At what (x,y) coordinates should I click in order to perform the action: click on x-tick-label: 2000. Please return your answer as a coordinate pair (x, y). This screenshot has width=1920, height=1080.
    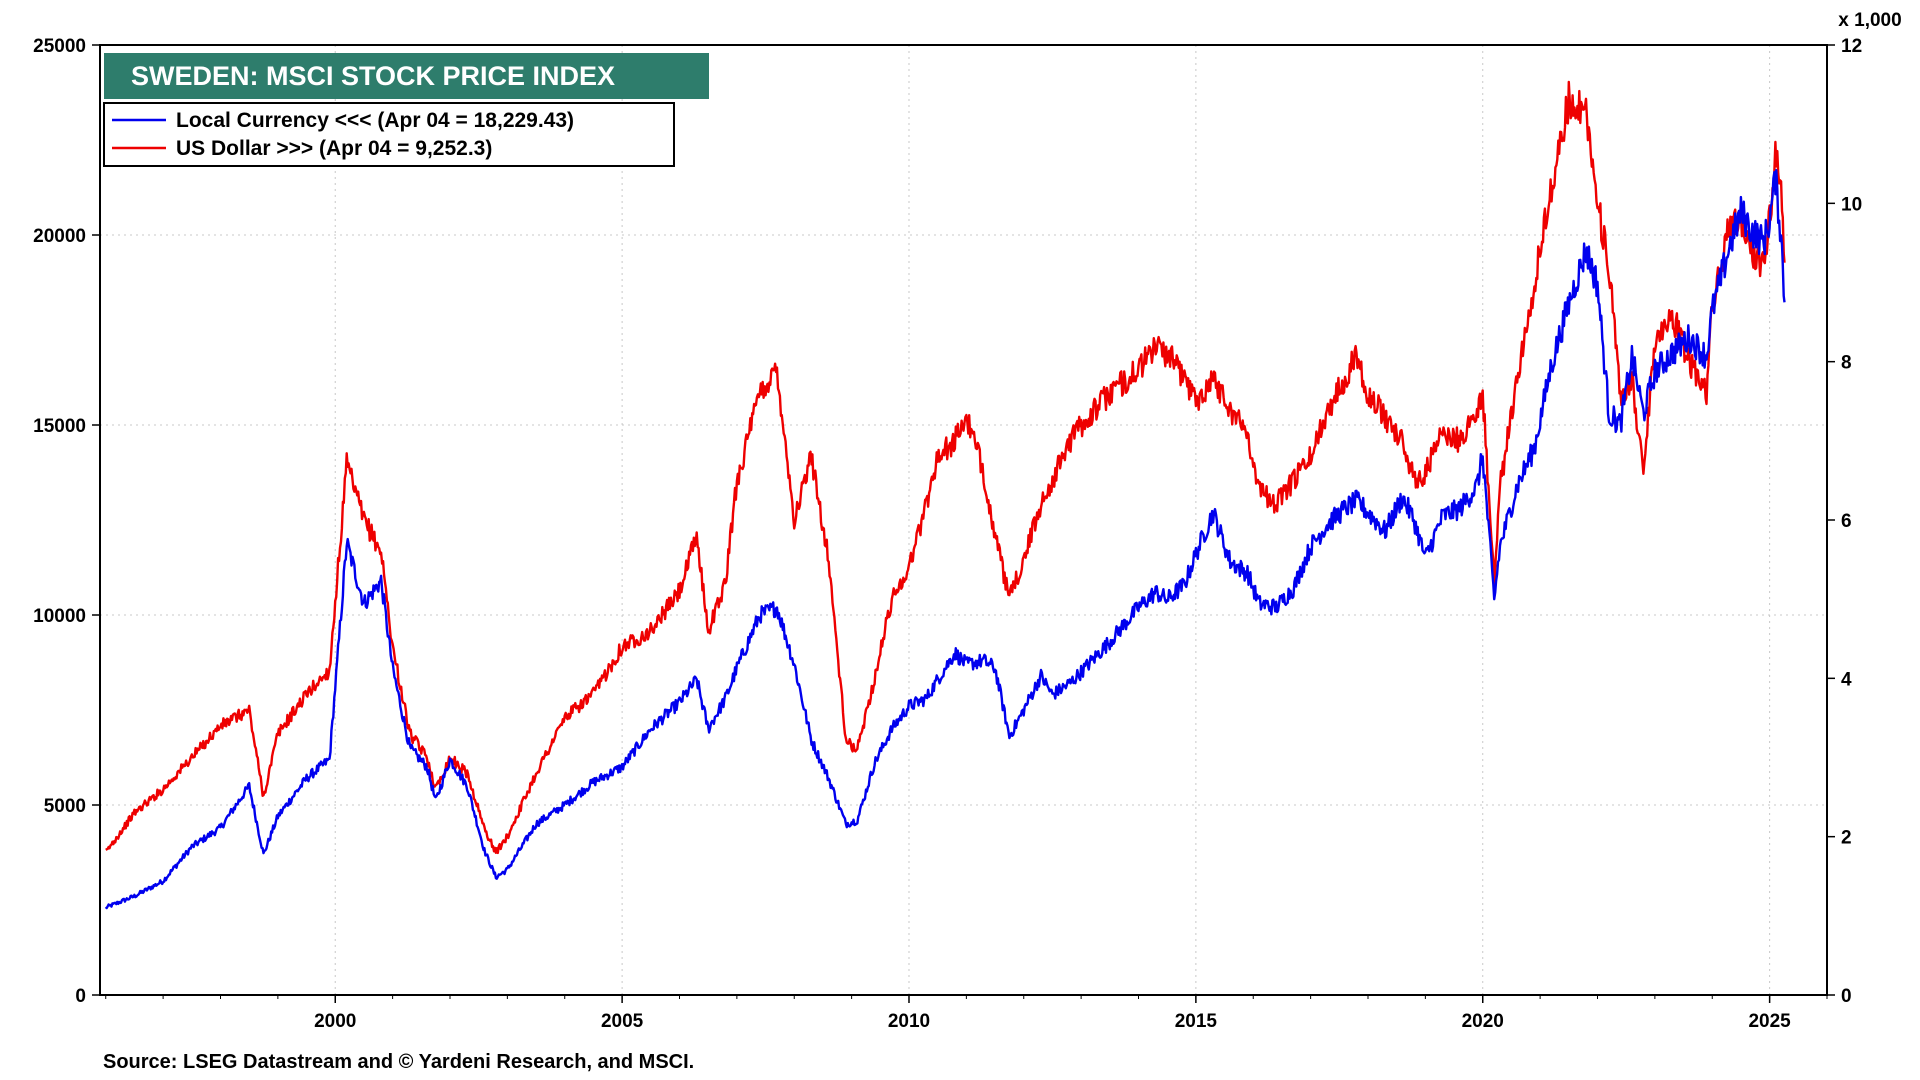
    Looking at the image, I should click on (335, 1021).